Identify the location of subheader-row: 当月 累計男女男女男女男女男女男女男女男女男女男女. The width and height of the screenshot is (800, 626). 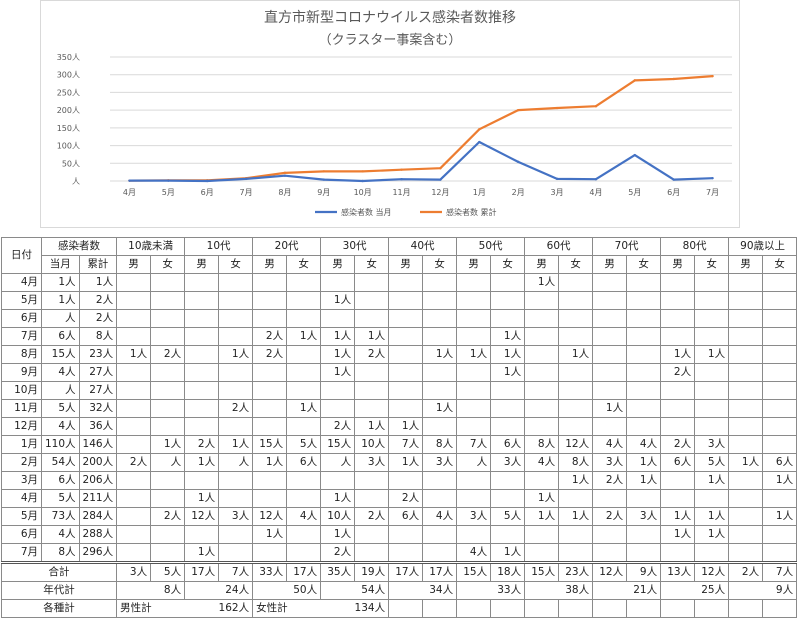
(400, 264).